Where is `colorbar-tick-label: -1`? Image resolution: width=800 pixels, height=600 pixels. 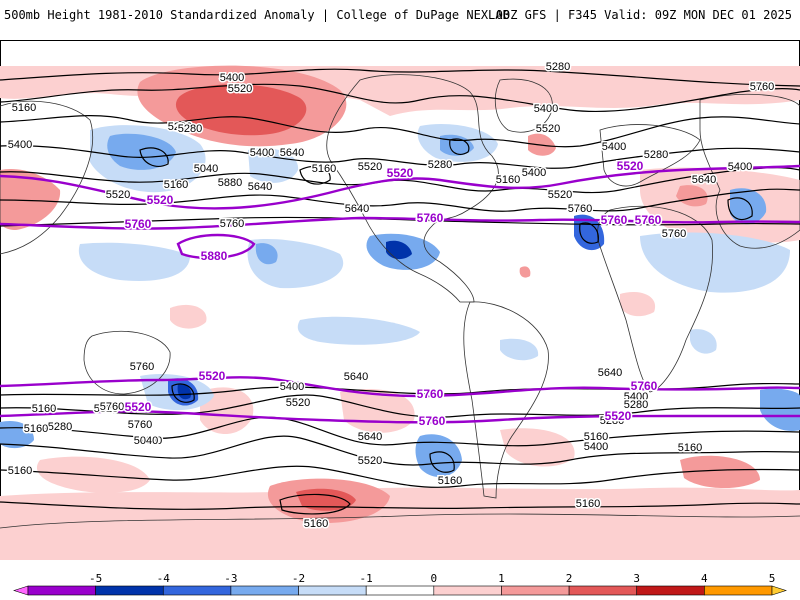
colorbar-tick-label: -1 is located at coordinates (366, 578).